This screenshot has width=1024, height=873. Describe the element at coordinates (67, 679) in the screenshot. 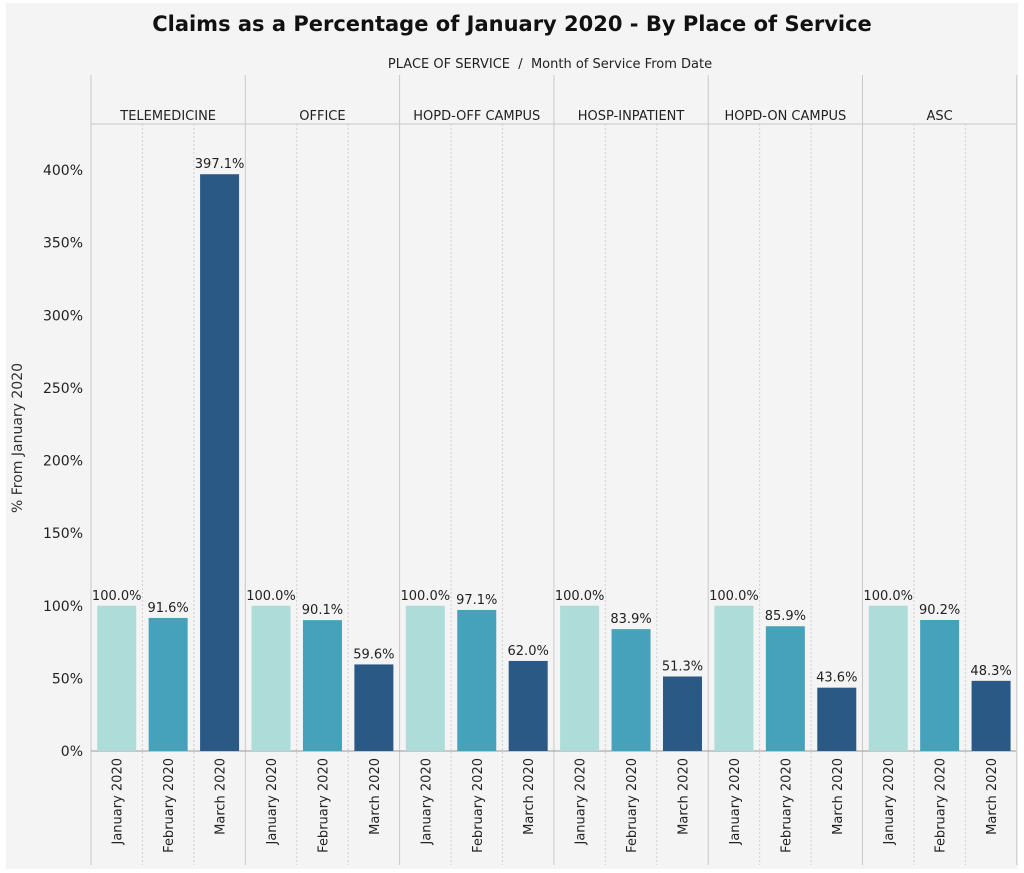

I see `y-tick-label: 50%` at that location.